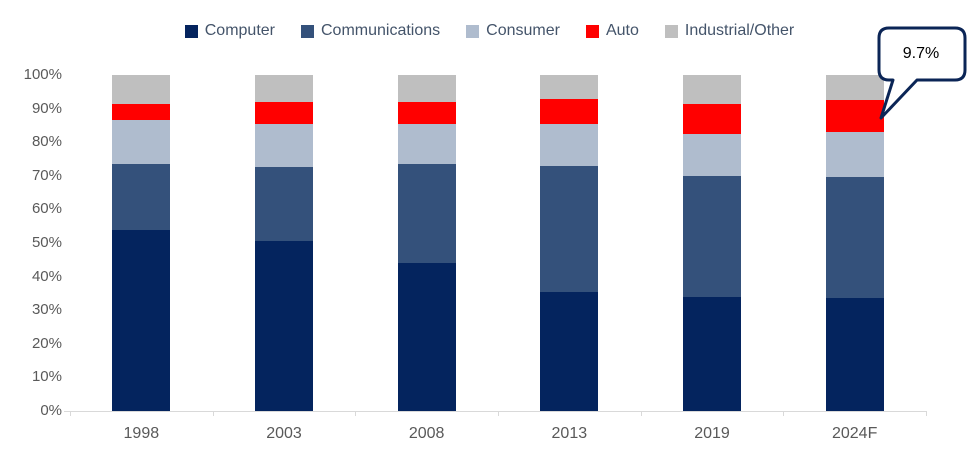  I want to click on legend-label: Consumer, so click(523, 30).